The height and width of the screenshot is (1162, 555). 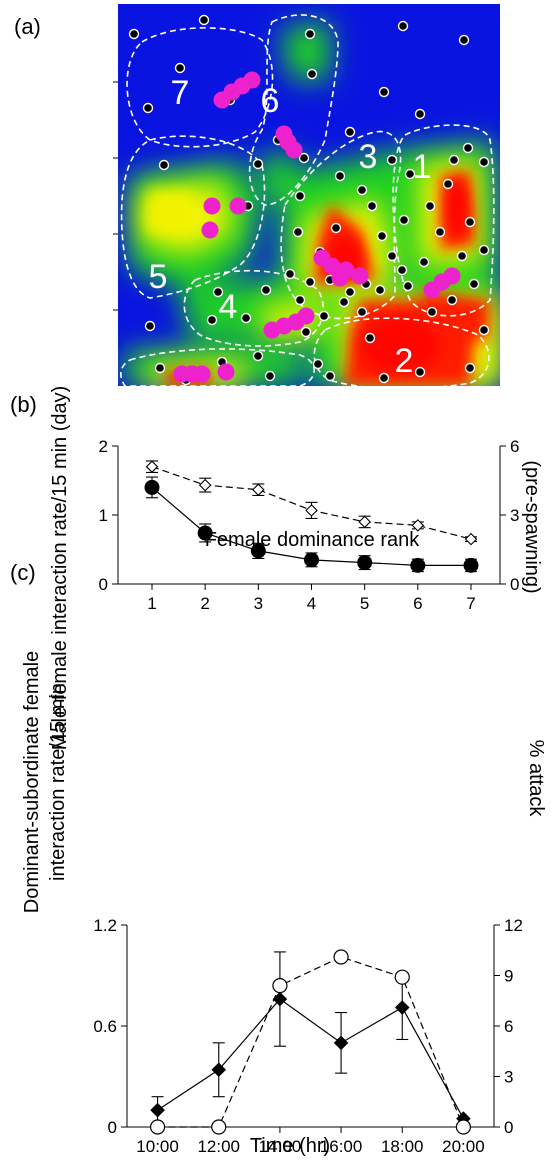 What do you see at coordinates (105, 1026) in the screenshot?
I see `chart-c-y-tick-label: 0.6` at bounding box center [105, 1026].